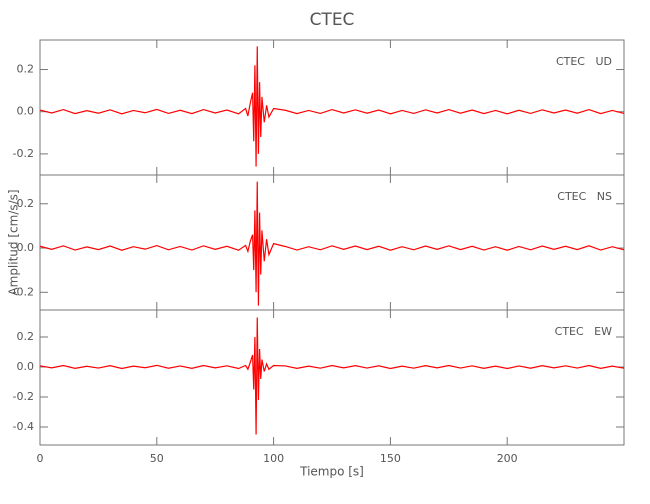 Image resolution: width=650 pixels, height=504 pixels. I want to click on x-tick-label: 150, so click(390, 458).